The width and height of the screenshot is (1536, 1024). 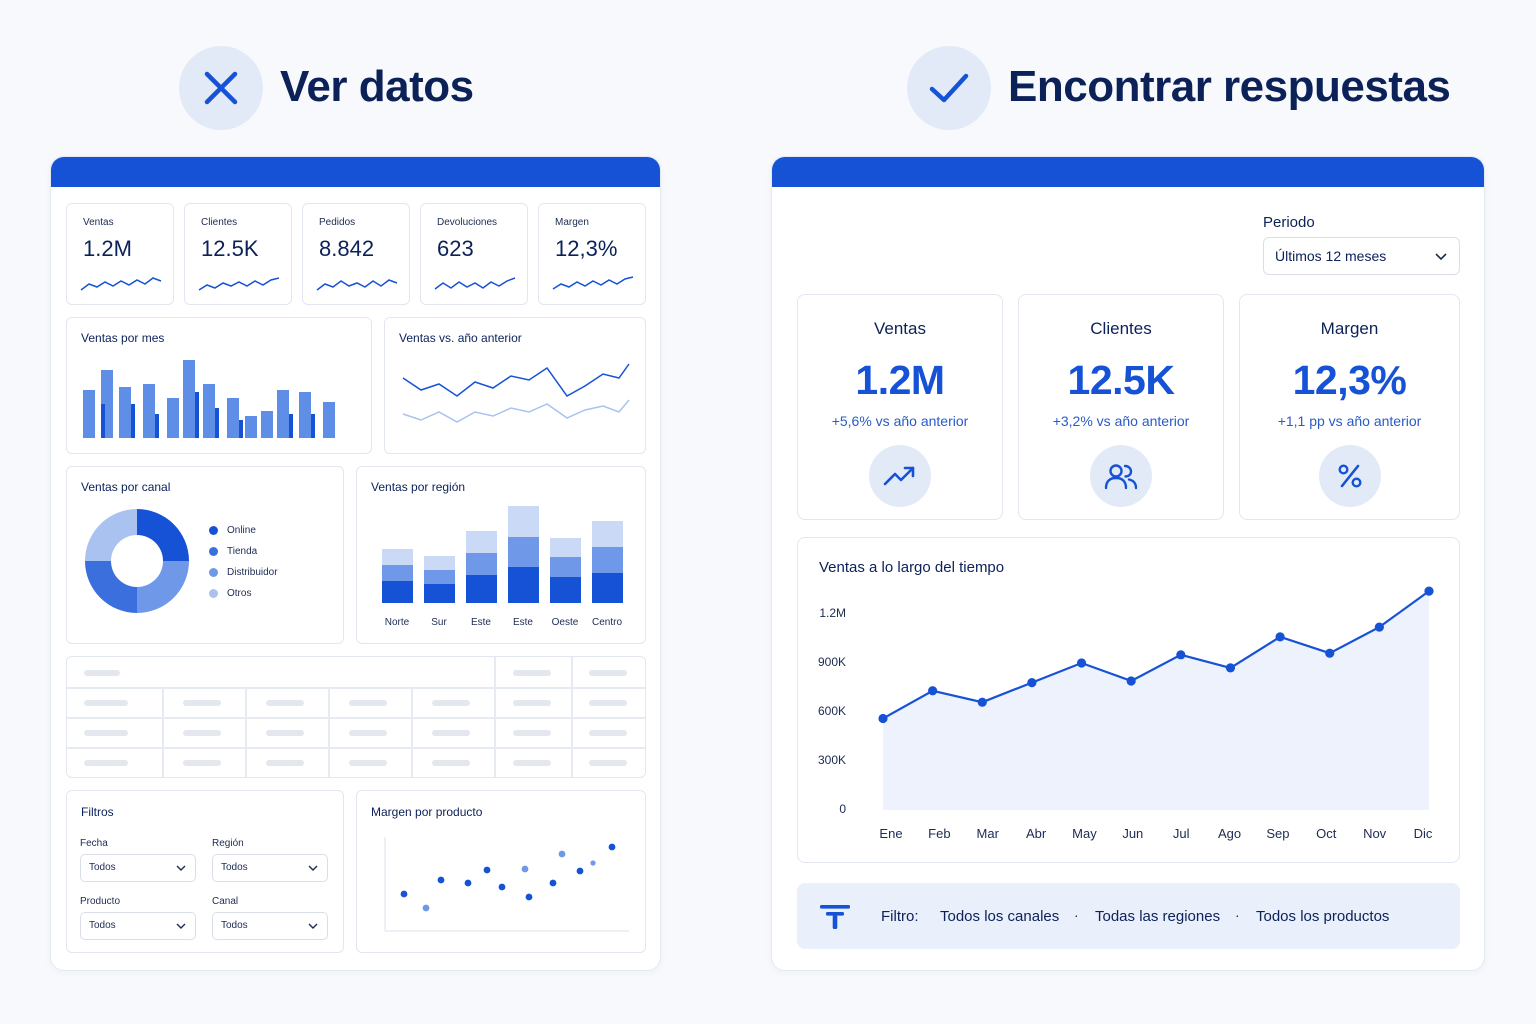 I want to click on region-label: Oeste, so click(x=565, y=622).